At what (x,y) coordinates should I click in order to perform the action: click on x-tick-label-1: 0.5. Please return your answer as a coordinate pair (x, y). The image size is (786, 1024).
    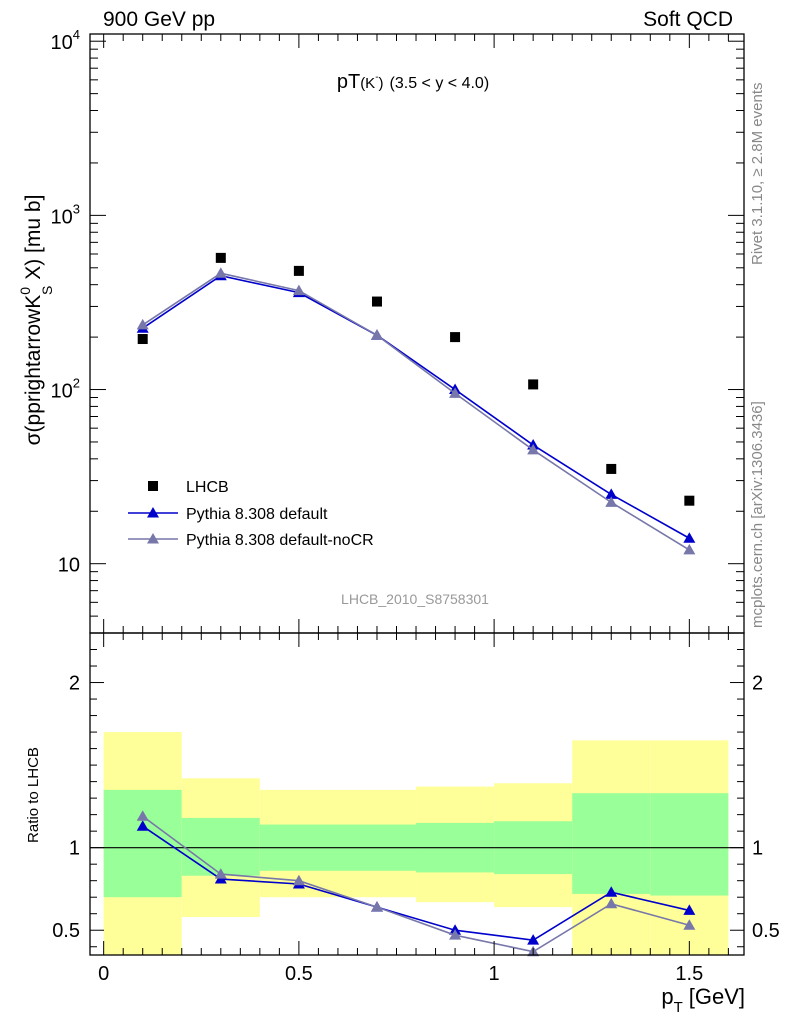
    Looking at the image, I should click on (299, 974).